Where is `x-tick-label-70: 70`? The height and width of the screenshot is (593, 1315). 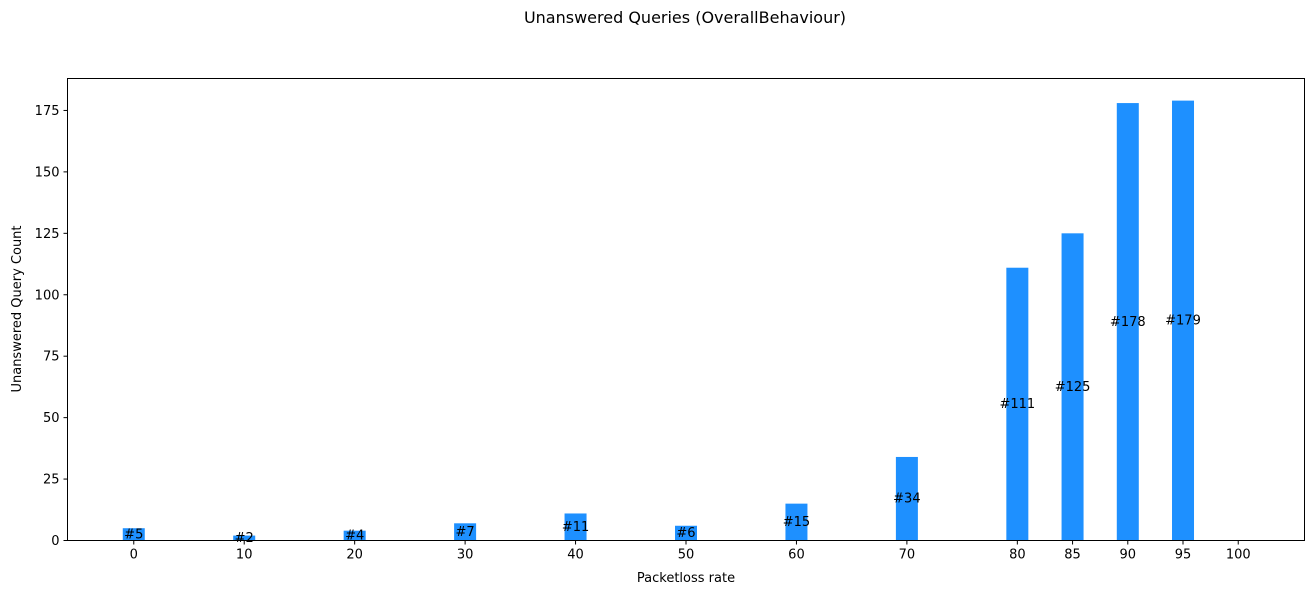
x-tick-label-70: 70 is located at coordinates (907, 555).